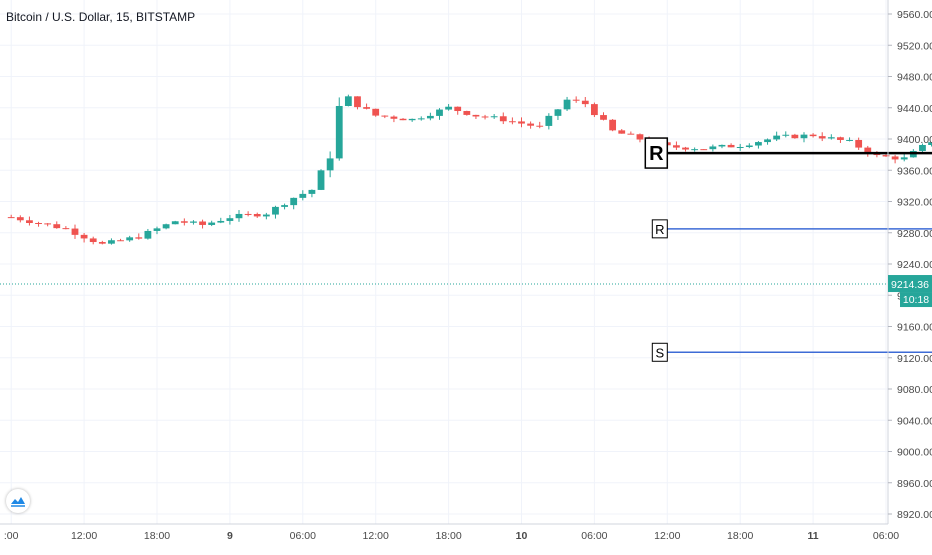 This screenshot has width=932, height=555. I want to click on price-tick-label: 9480.00, so click(914, 78).